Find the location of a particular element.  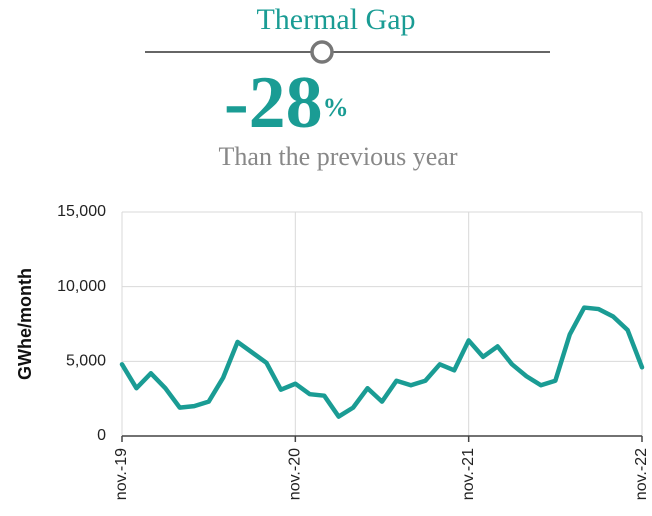

x-tick-label: nov.-20 is located at coordinates (295, 474).